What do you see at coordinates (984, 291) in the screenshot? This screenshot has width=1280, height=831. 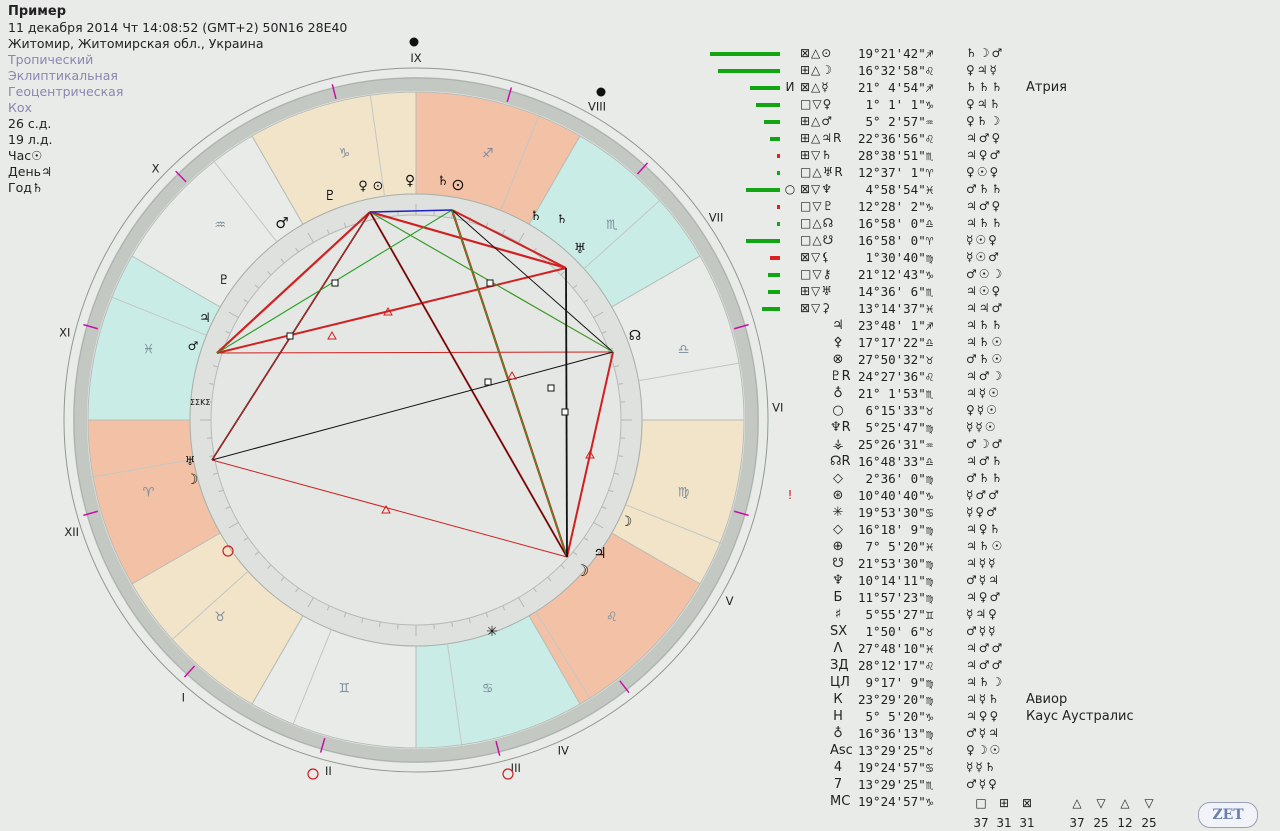 I see `row-rulers: ♃☉♀` at bounding box center [984, 291].